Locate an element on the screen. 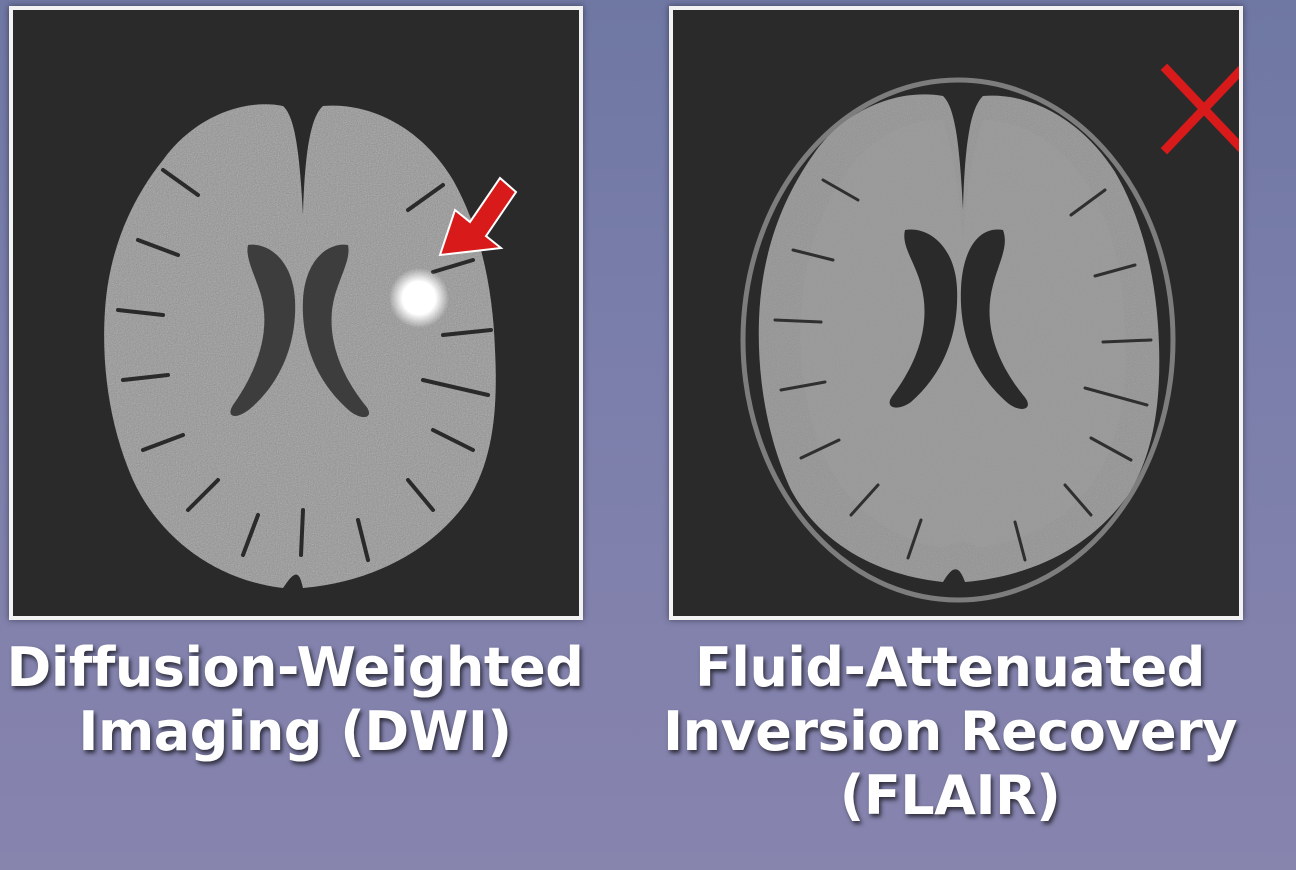  arrow-icon is located at coordinates (478, 216).